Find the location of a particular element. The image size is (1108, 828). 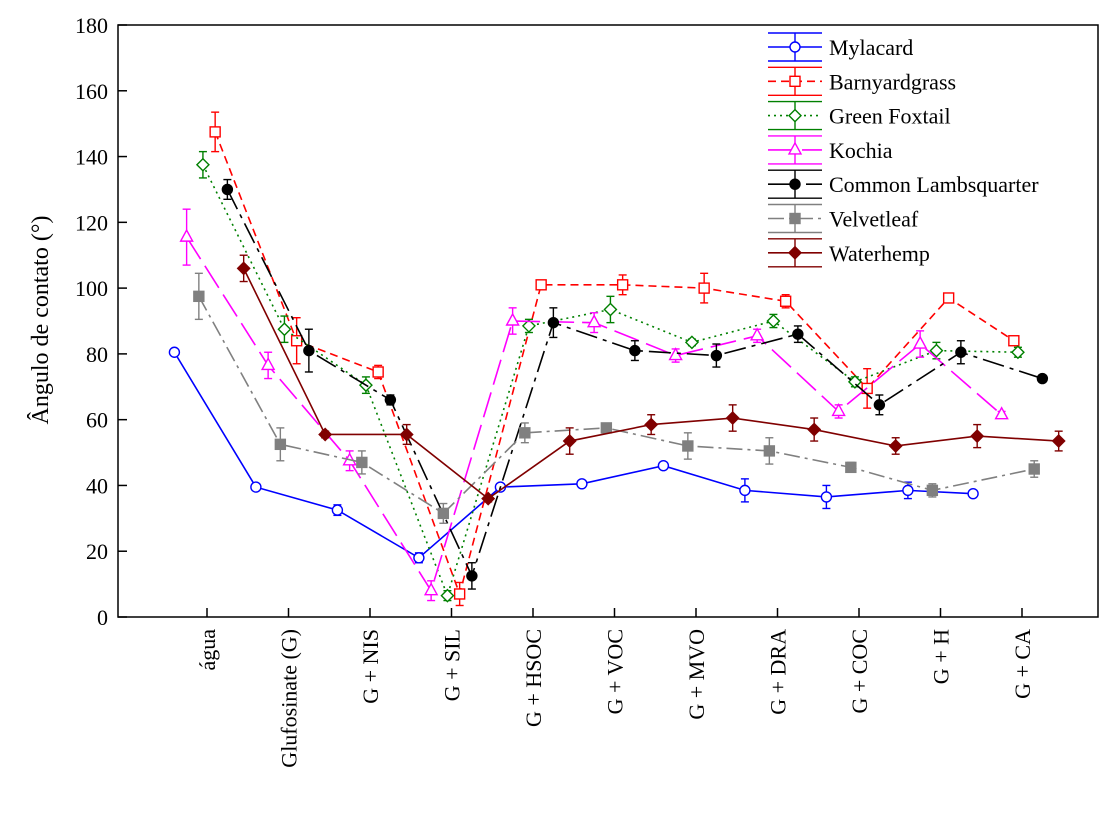

x-category-label: água is located at coordinates (207, 650).